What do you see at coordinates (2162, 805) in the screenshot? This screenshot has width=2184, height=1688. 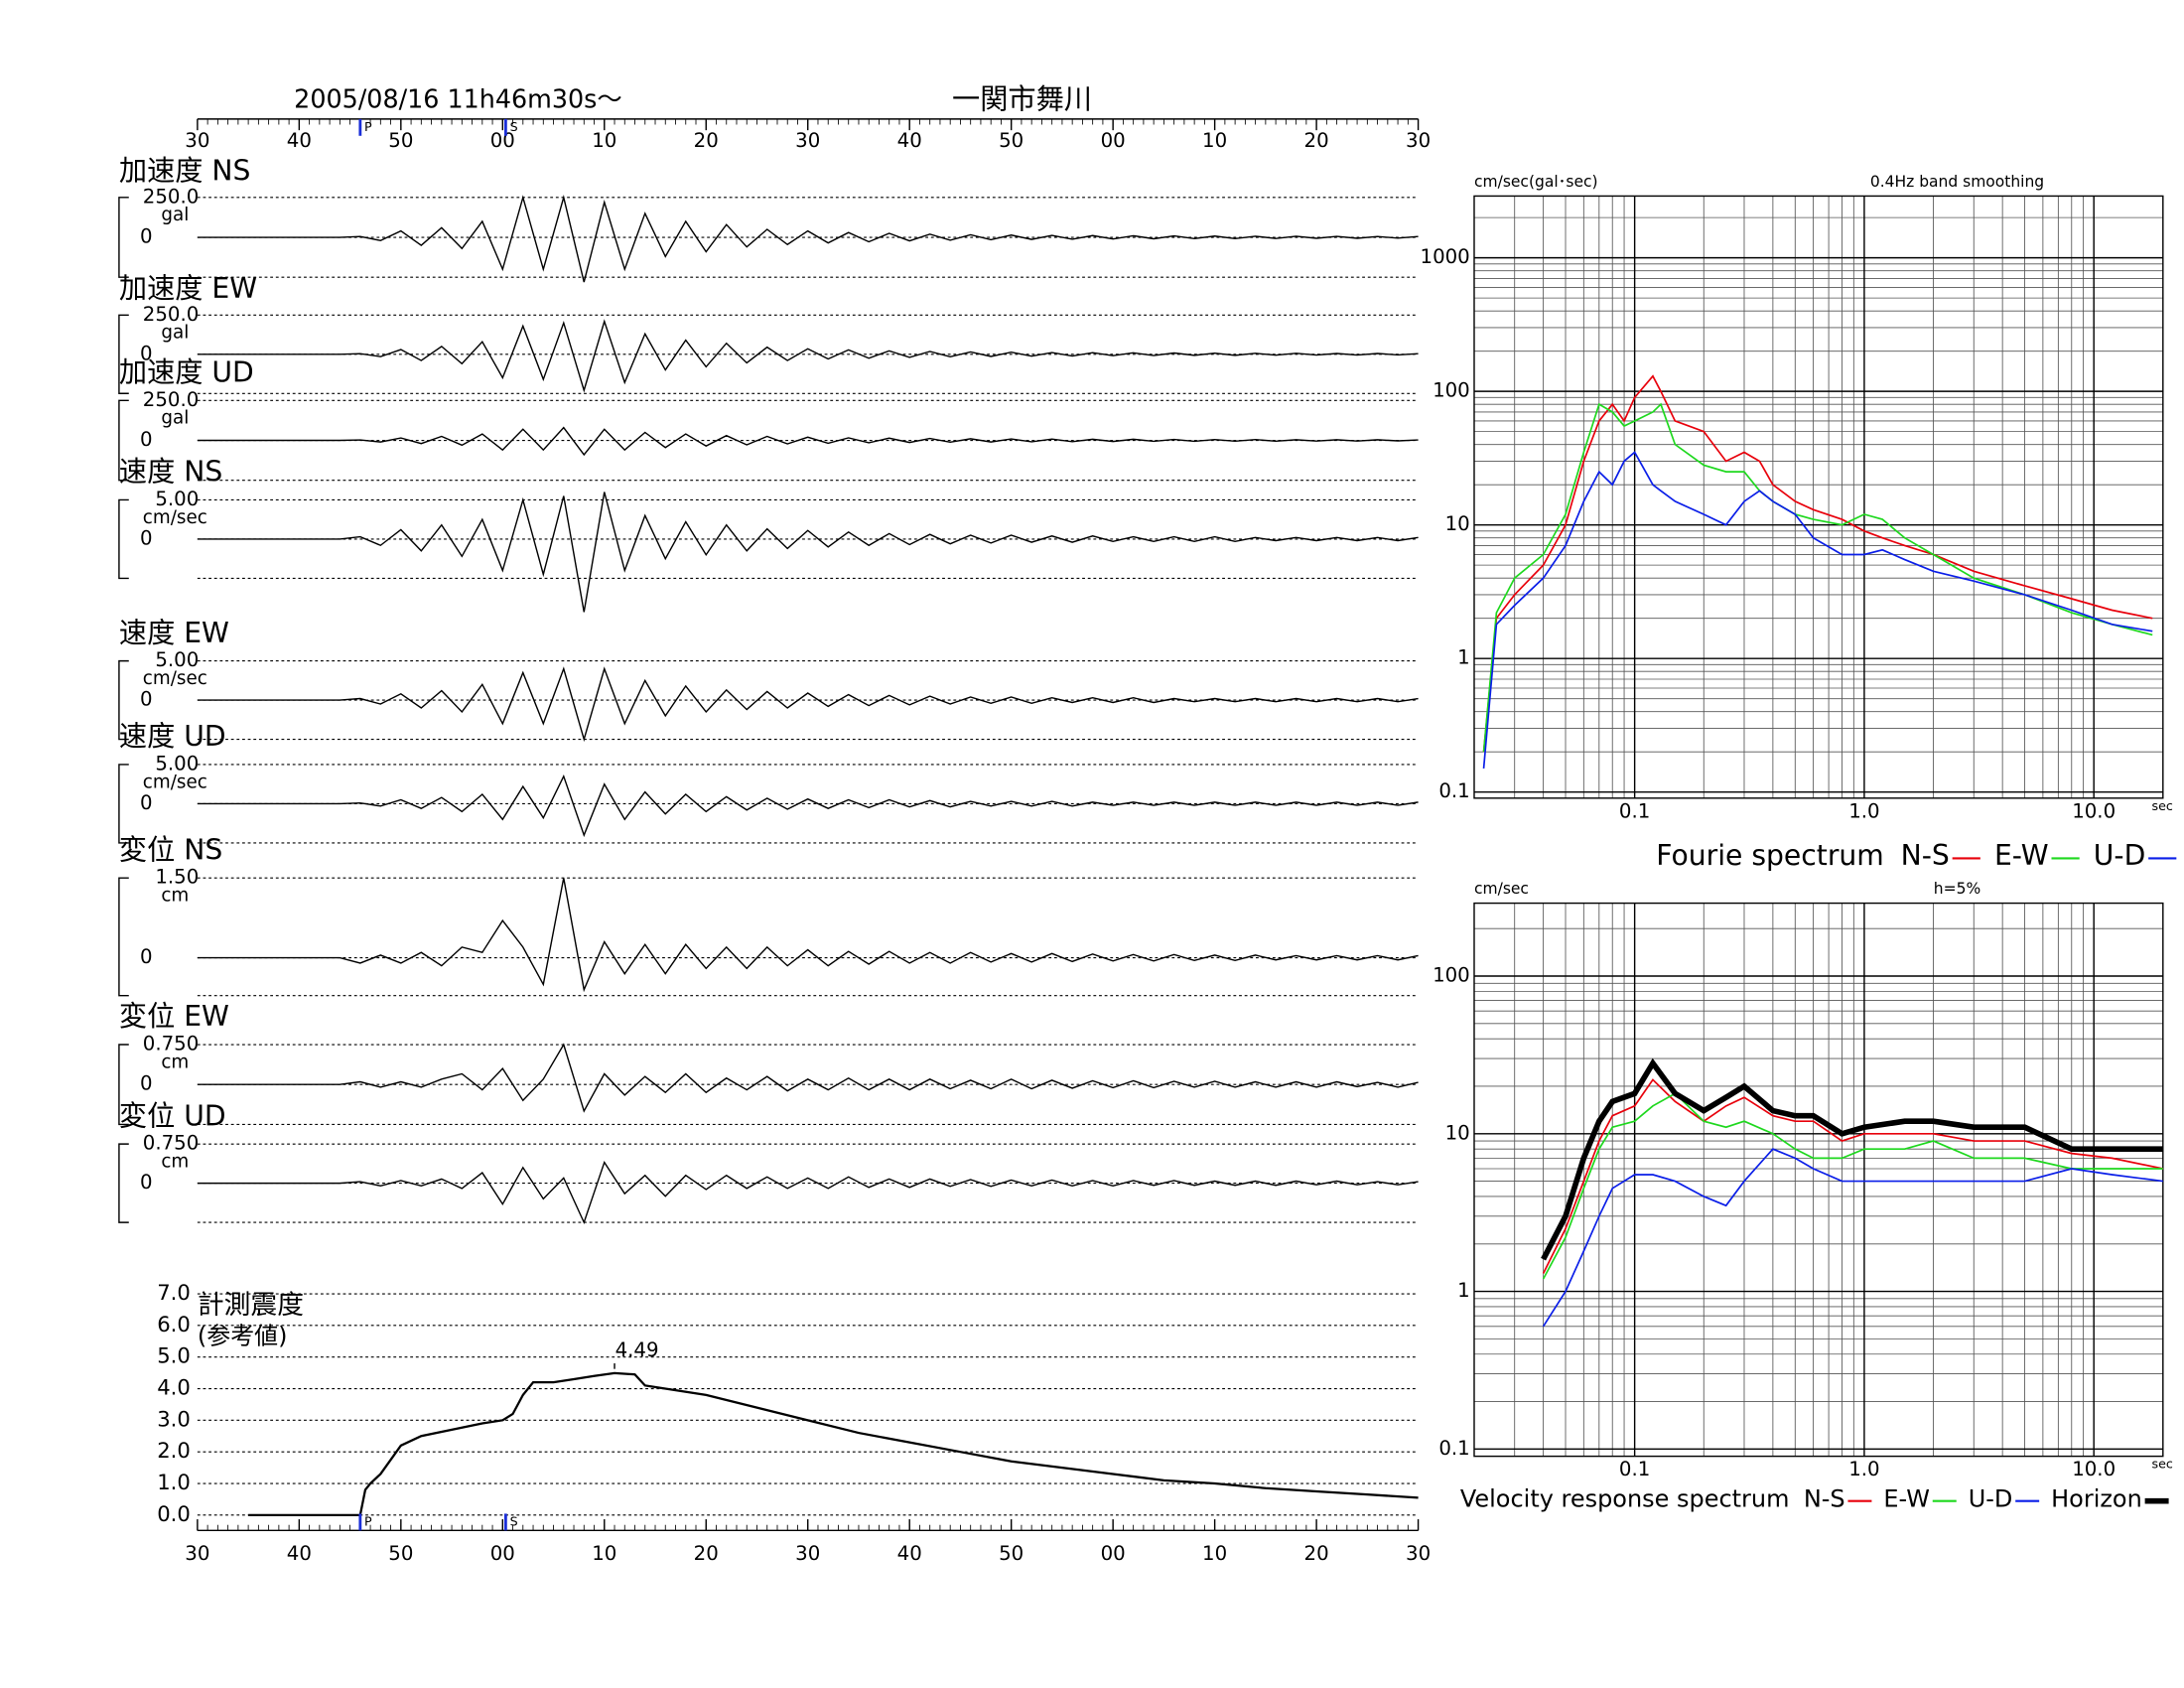 I see `x-unit: sec` at bounding box center [2162, 805].